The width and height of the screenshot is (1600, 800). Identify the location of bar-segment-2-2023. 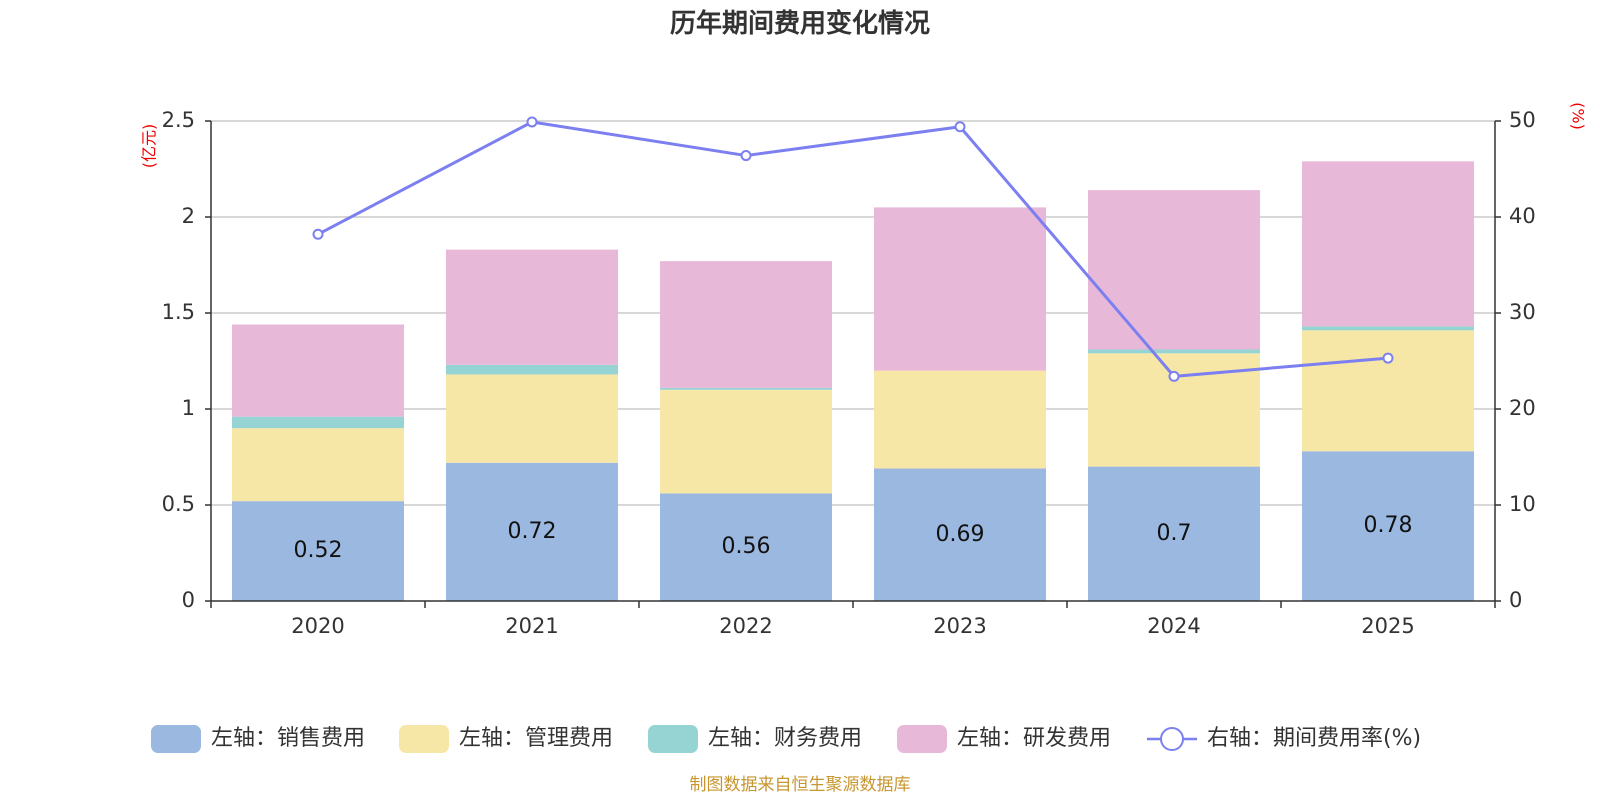
(960, 419).